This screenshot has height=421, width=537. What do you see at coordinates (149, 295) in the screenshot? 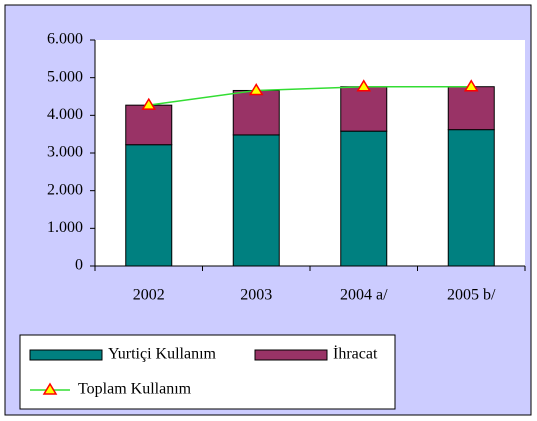
I see `x-tick-label: 2002` at bounding box center [149, 295].